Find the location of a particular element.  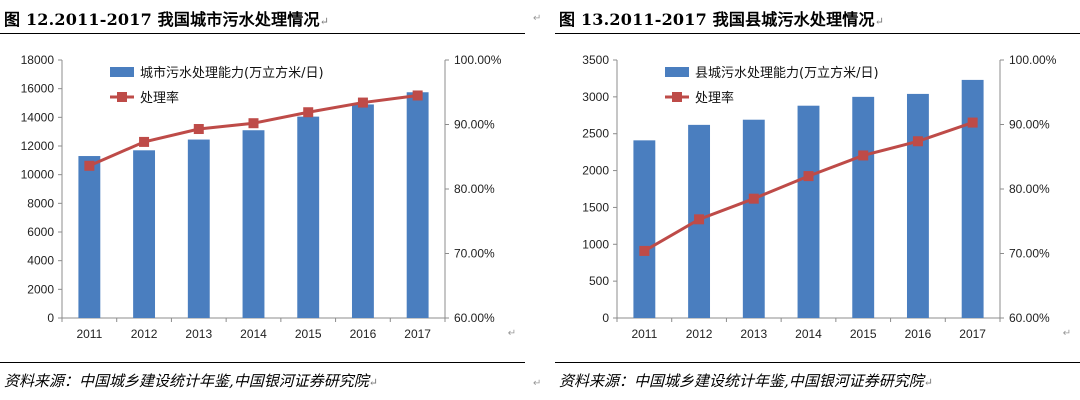

left-axis-tick-label: 10000 is located at coordinates (38, 175).